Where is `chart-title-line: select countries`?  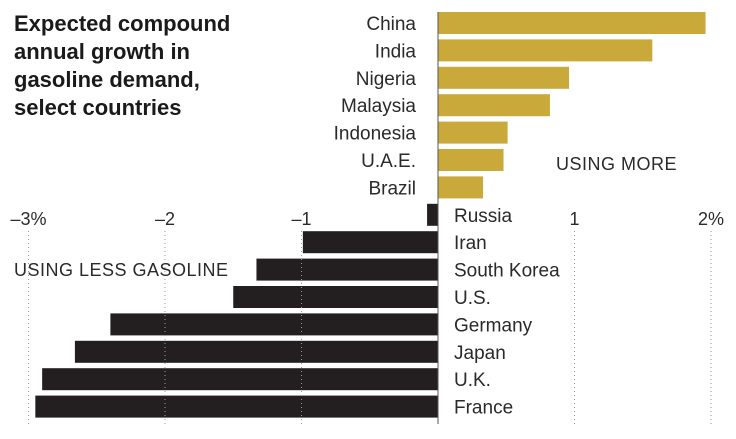
chart-title-line: select countries is located at coordinates (98, 107).